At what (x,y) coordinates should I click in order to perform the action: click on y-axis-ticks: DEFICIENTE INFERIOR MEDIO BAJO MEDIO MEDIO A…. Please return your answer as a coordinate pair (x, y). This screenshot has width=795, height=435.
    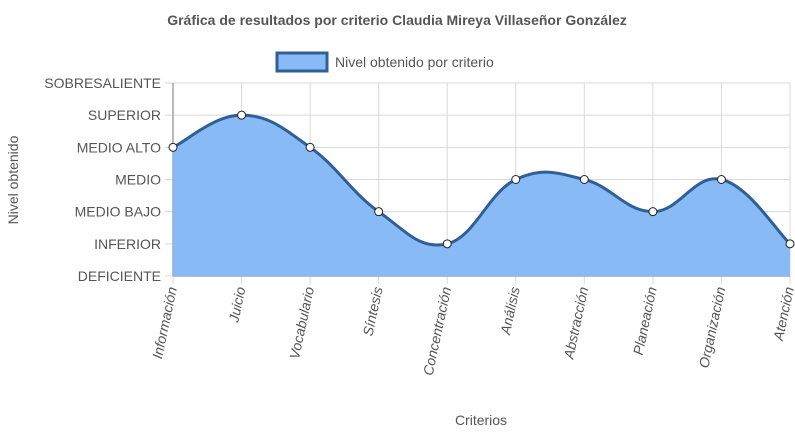
    Looking at the image, I should click on (102, 179).